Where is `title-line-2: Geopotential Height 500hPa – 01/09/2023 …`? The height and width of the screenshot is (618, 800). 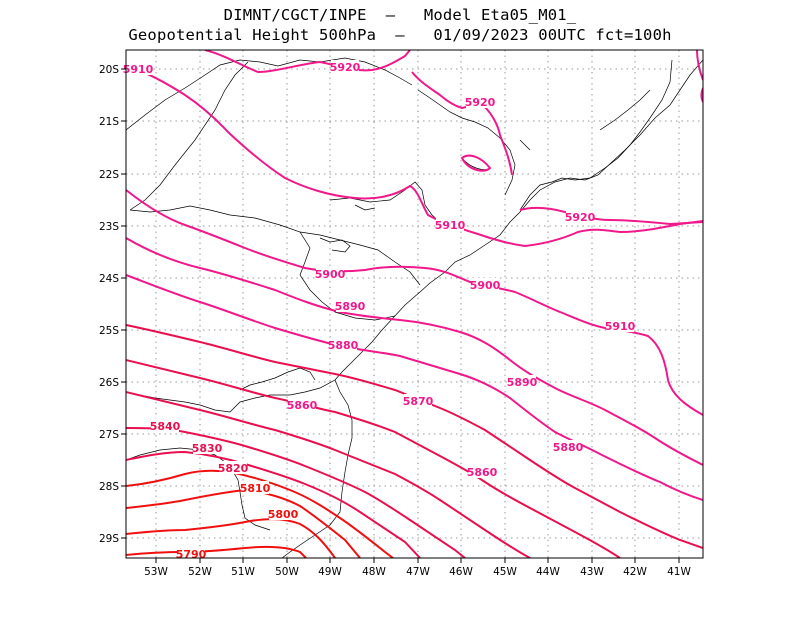 title-line-2: Geopotential Height 500hPa – 01/09/2023 … is located at coordinates (400, 35).